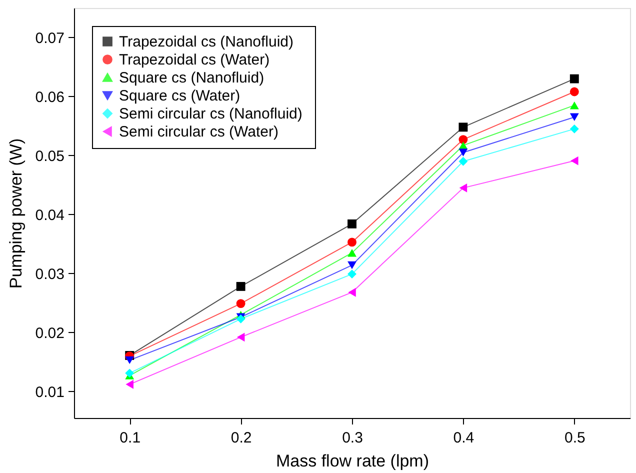 This screenshot has width=636, height=473. I want to click on y-tick-label: 0.02, so click(49, 333).